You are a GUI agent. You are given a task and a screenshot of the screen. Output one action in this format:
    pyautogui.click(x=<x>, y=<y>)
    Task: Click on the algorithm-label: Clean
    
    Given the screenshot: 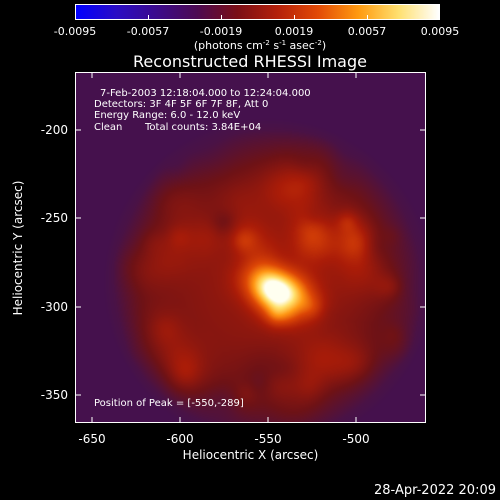 What is the action you would take?
    pyautogui.click(x=108, y=127)
    